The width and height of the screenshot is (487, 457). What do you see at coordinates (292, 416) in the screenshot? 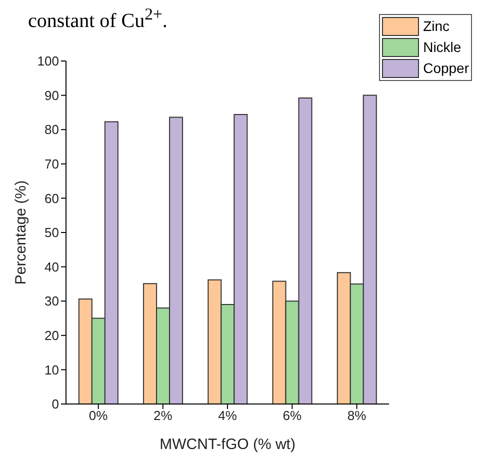
I see `x-tick-label: 6%` at bounding box center [292, 416].